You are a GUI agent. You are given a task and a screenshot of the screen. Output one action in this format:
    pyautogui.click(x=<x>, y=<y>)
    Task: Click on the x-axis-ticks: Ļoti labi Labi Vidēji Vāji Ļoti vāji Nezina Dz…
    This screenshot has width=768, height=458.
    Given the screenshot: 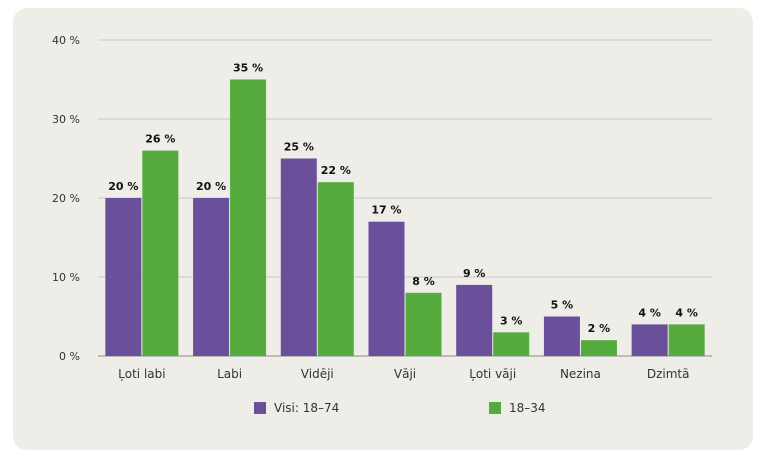 What is the action you would take?
    pyautogui.click(x=403, y=374)
    